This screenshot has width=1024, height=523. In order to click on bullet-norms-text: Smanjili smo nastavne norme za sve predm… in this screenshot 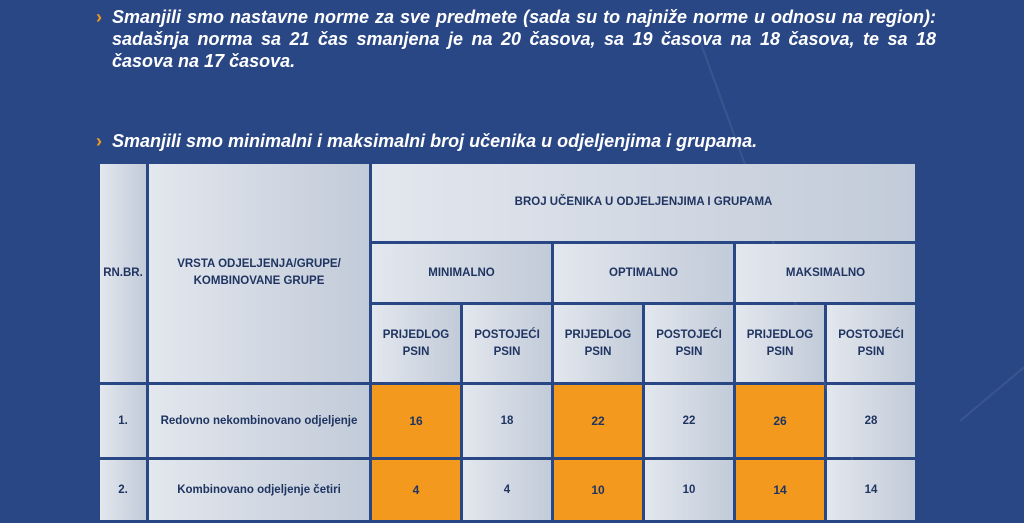, I will do `click(524, 39)`.